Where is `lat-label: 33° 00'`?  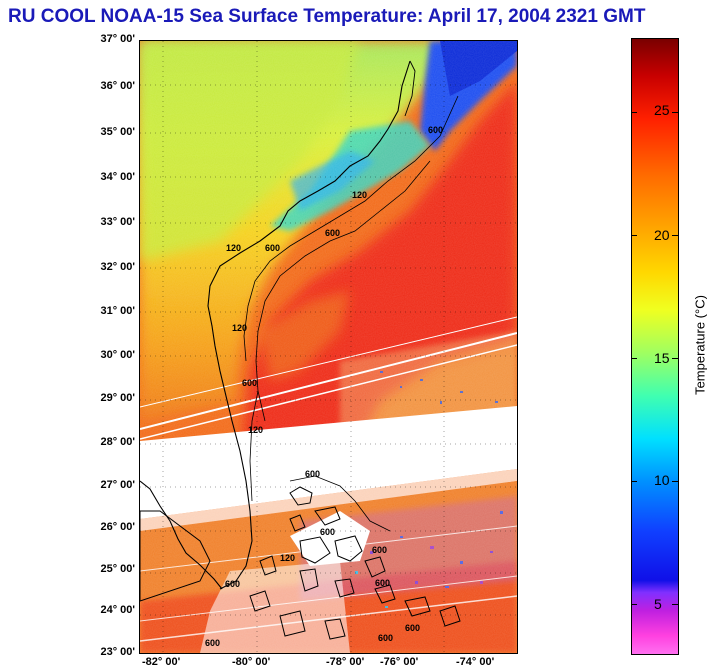
lat-label: 33° 00' is located at coordinates (117, 222).